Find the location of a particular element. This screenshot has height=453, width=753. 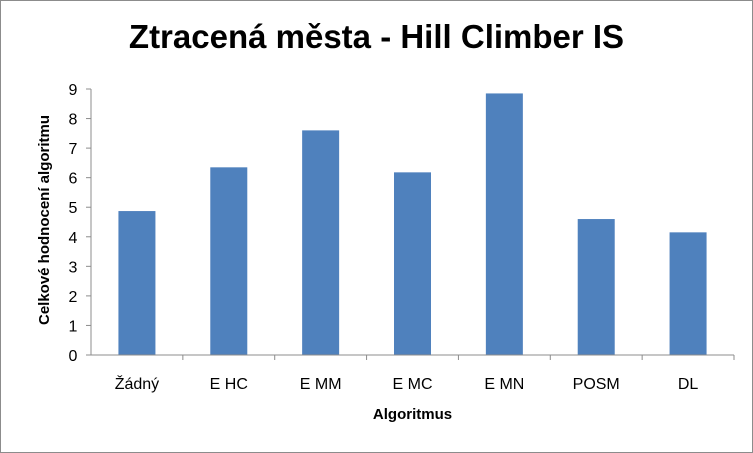

y-tick-label: 7 is located at coordinates (73, 149).